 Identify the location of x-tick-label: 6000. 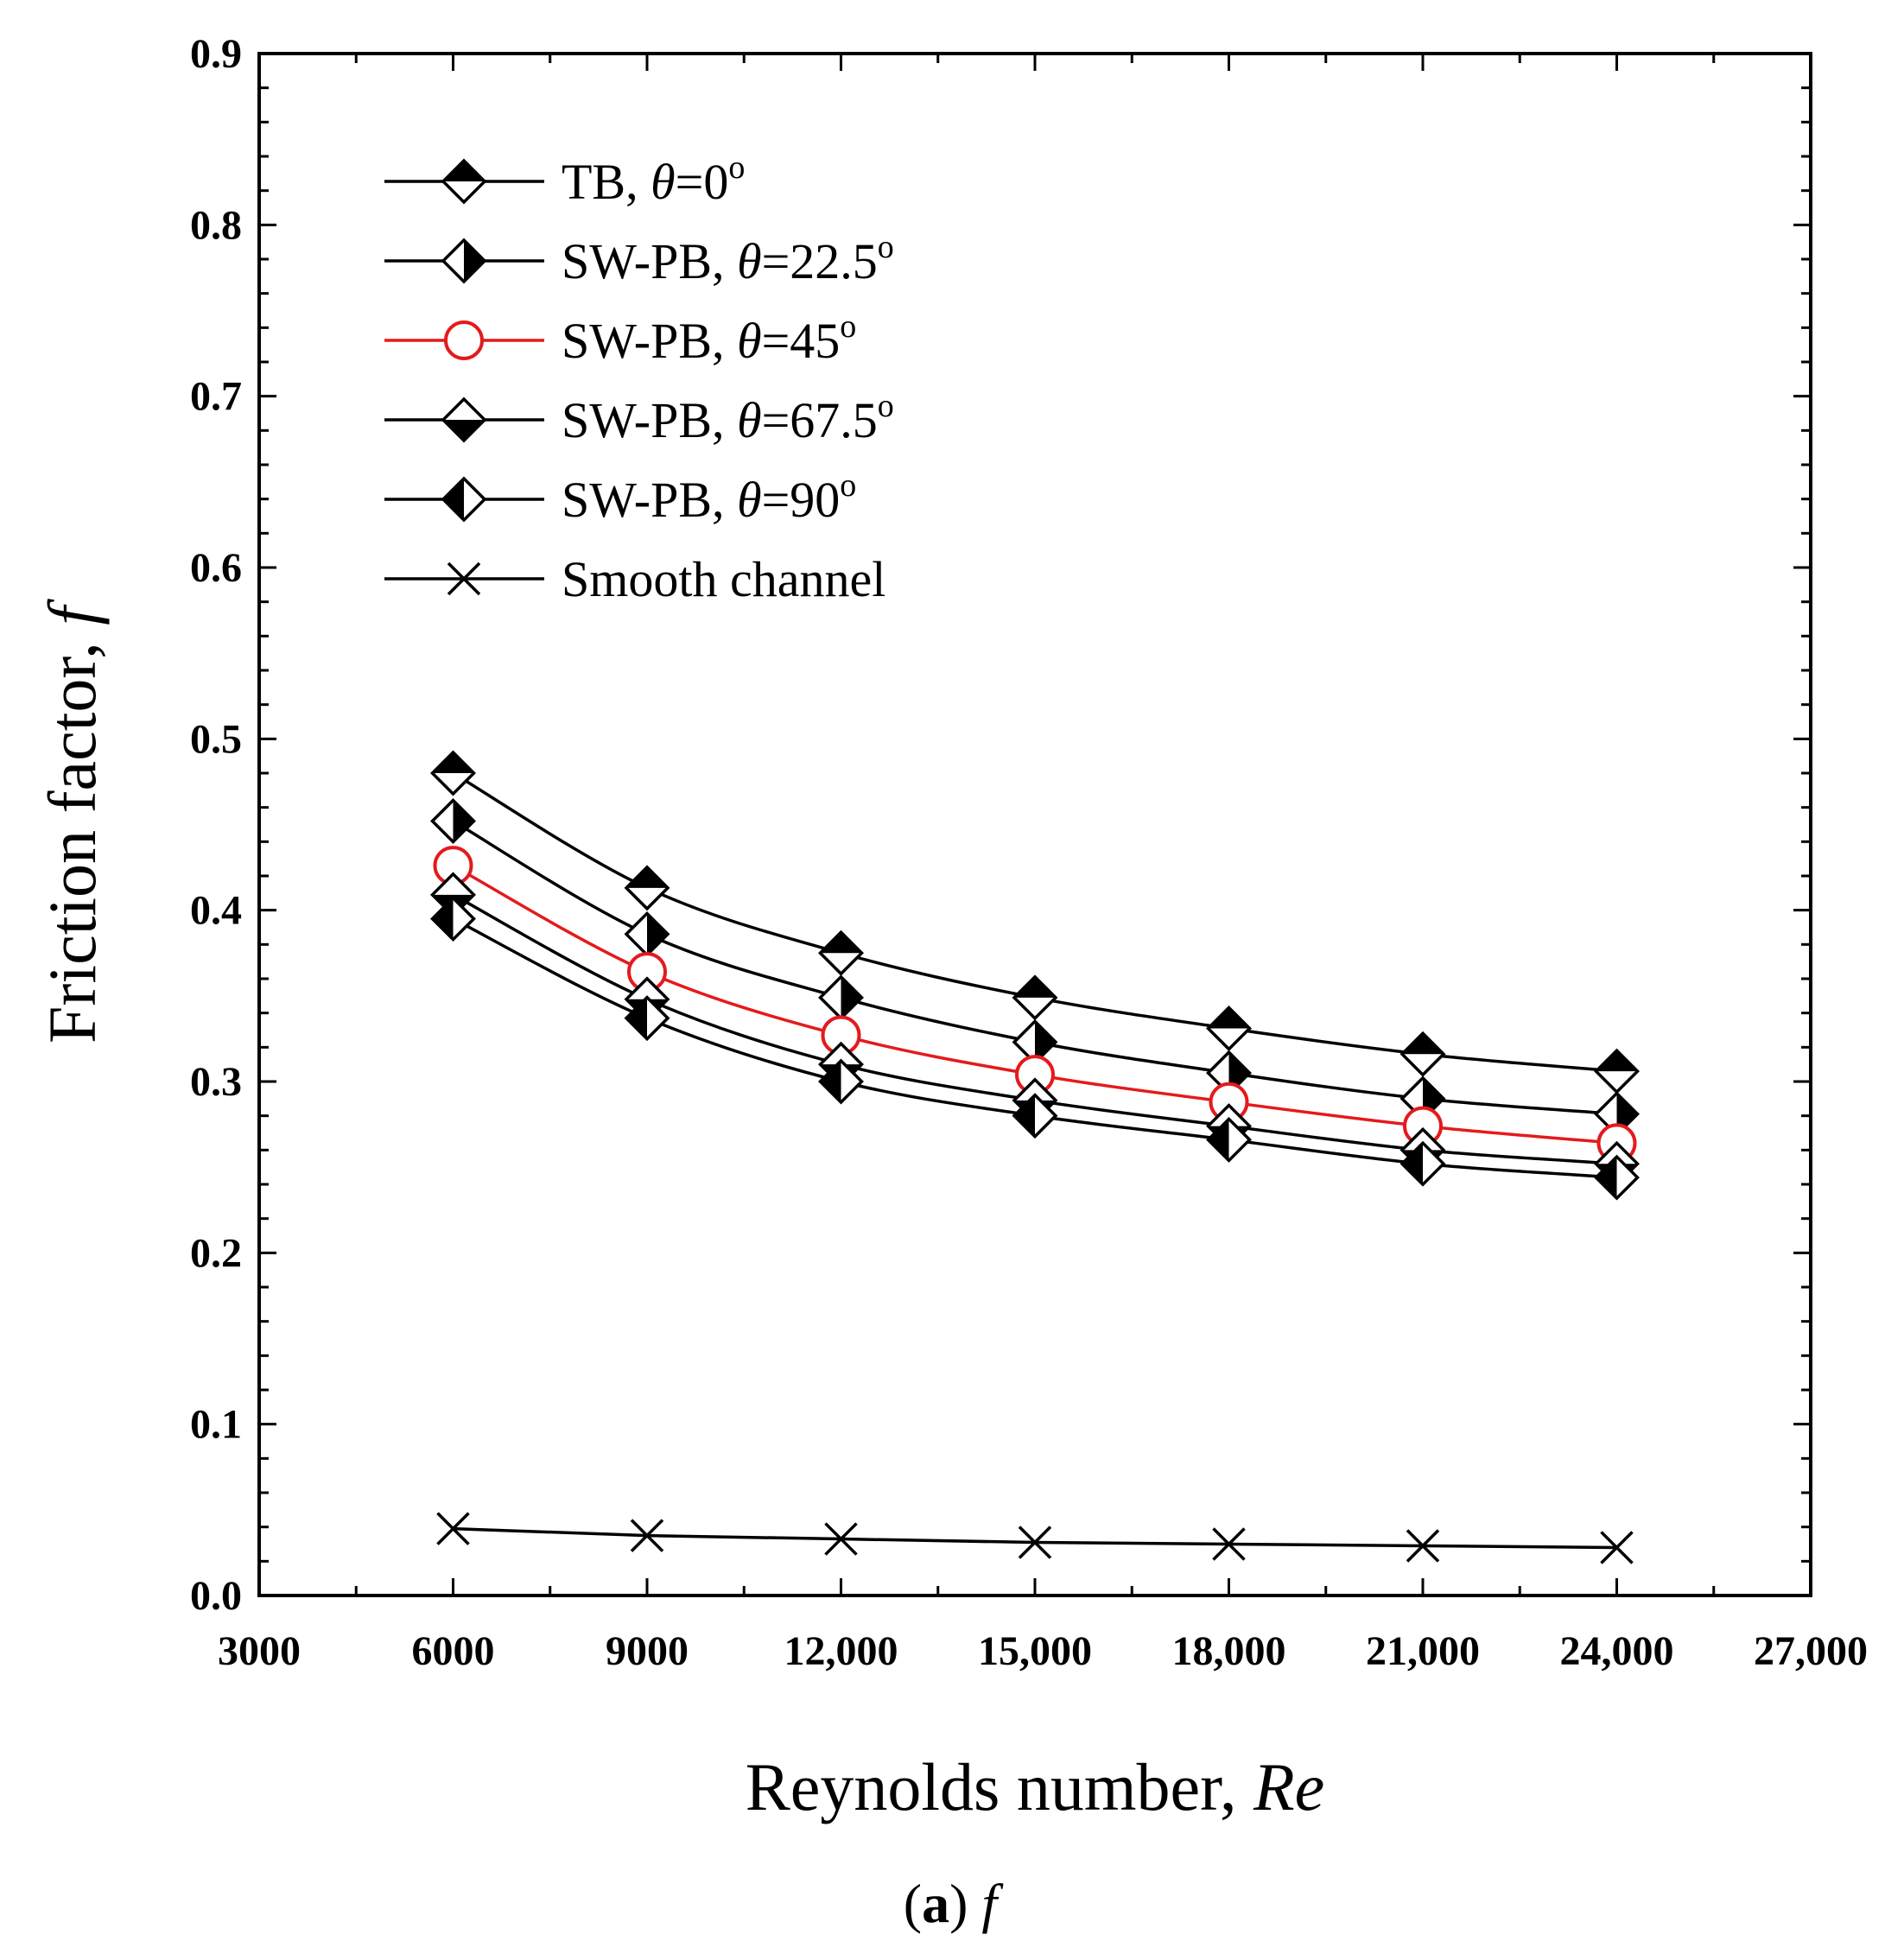
(453, 1651).